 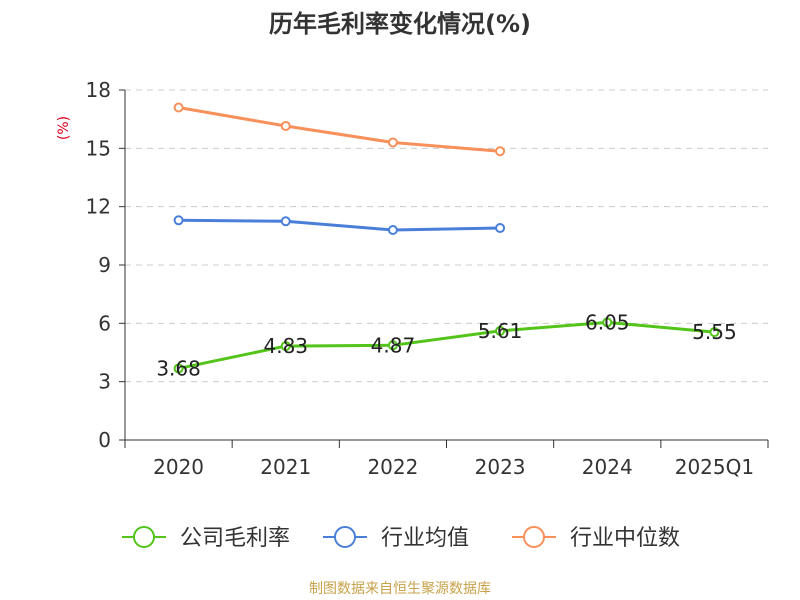 I want to click on x-tick-label: 2021, so click(x=285, y=467).